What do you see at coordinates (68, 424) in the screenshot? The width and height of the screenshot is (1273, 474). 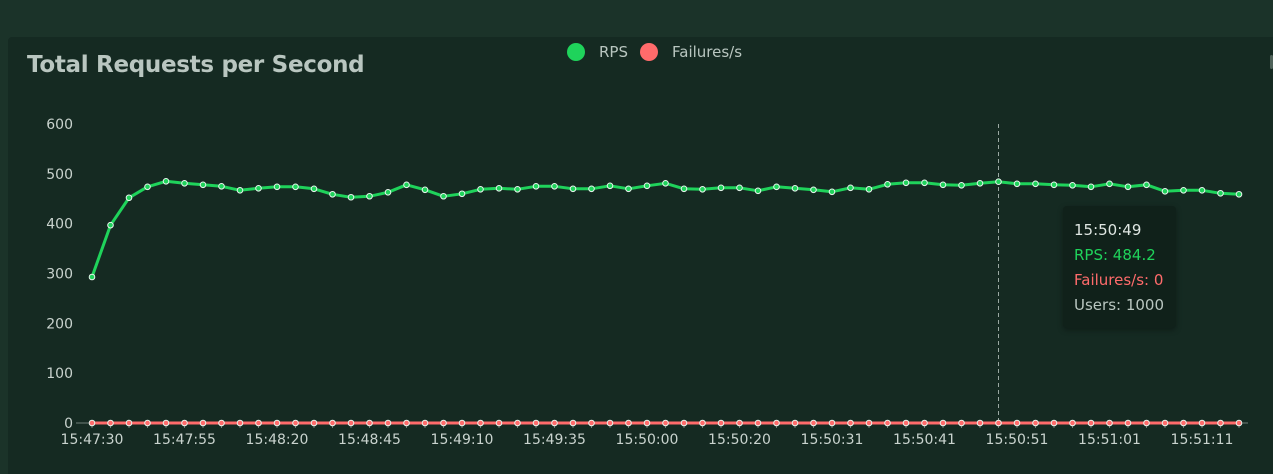 I see `y-tick-label: 0` at bounding box center [68, 424].